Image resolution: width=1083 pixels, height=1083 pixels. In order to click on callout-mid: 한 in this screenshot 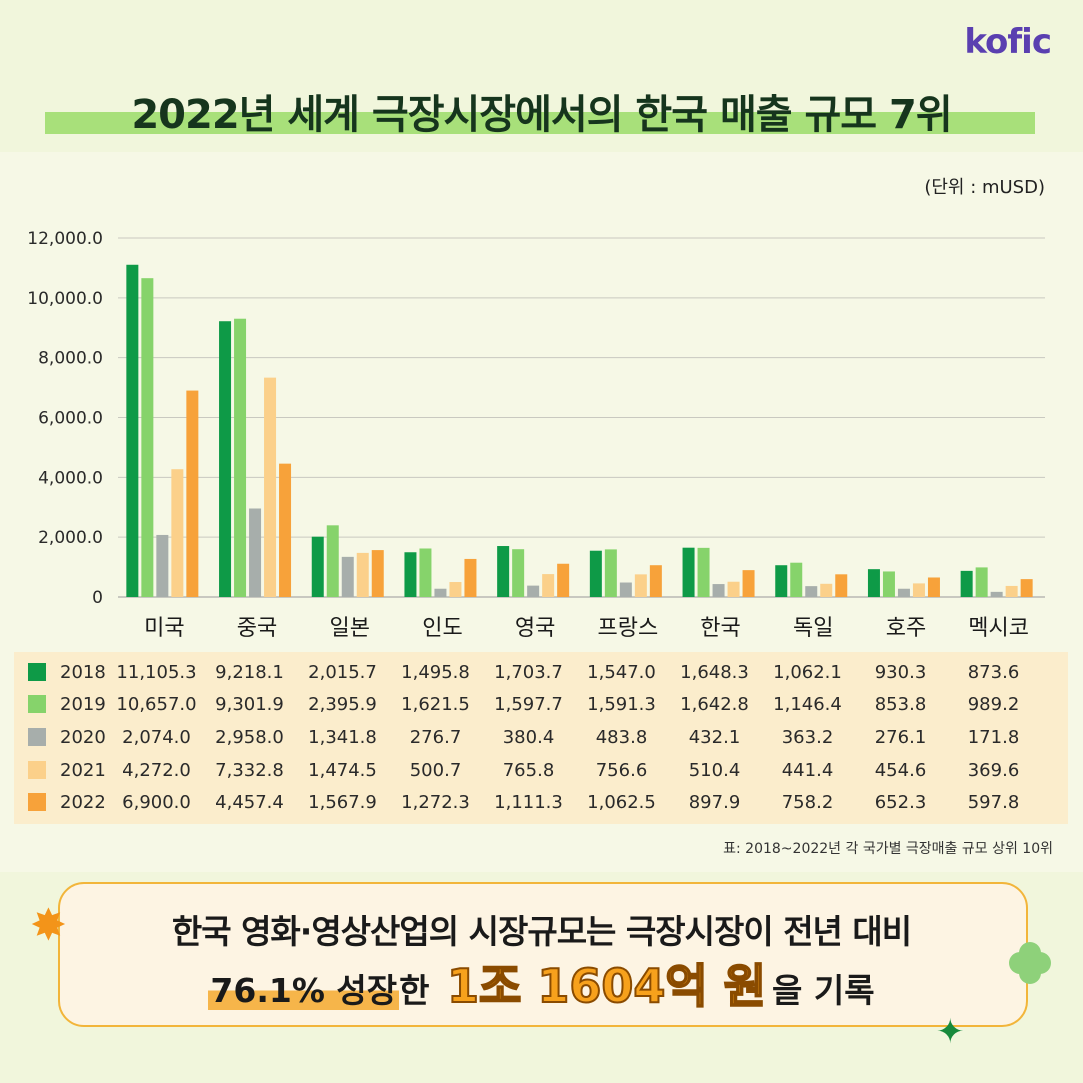, I will do `click(414, 990)`.